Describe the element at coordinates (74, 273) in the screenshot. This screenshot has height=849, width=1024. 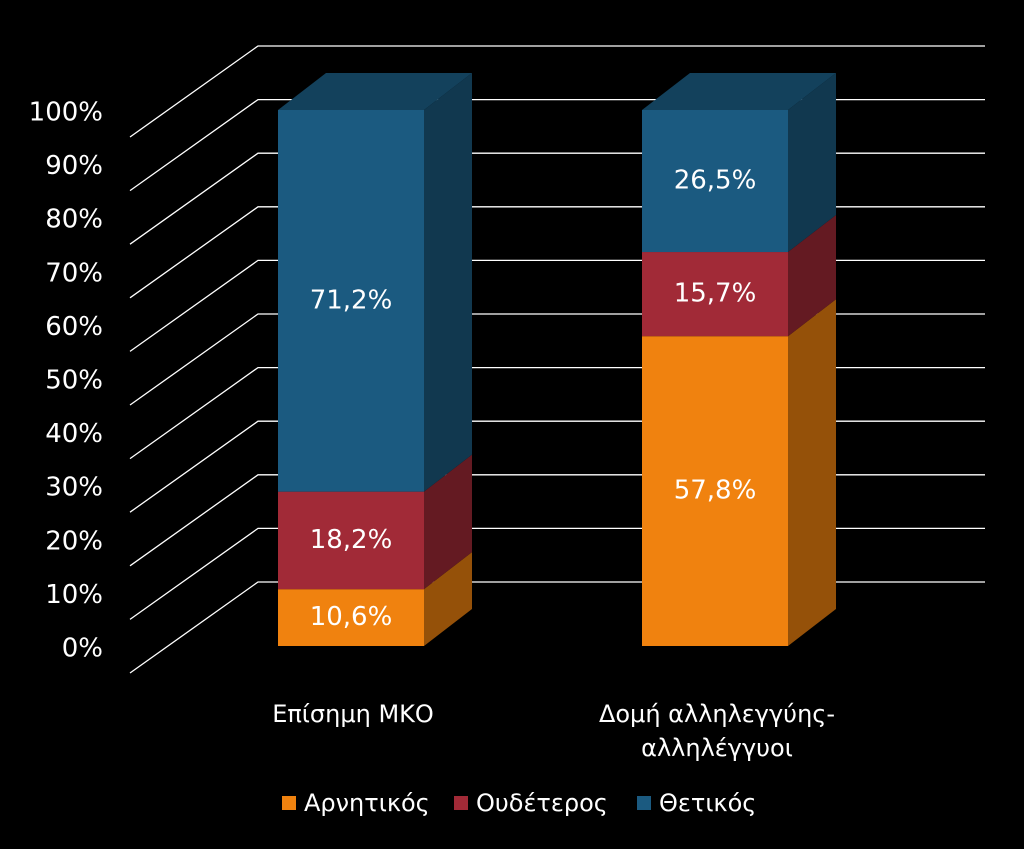
I see `y-tick-label: 70%` at that location.